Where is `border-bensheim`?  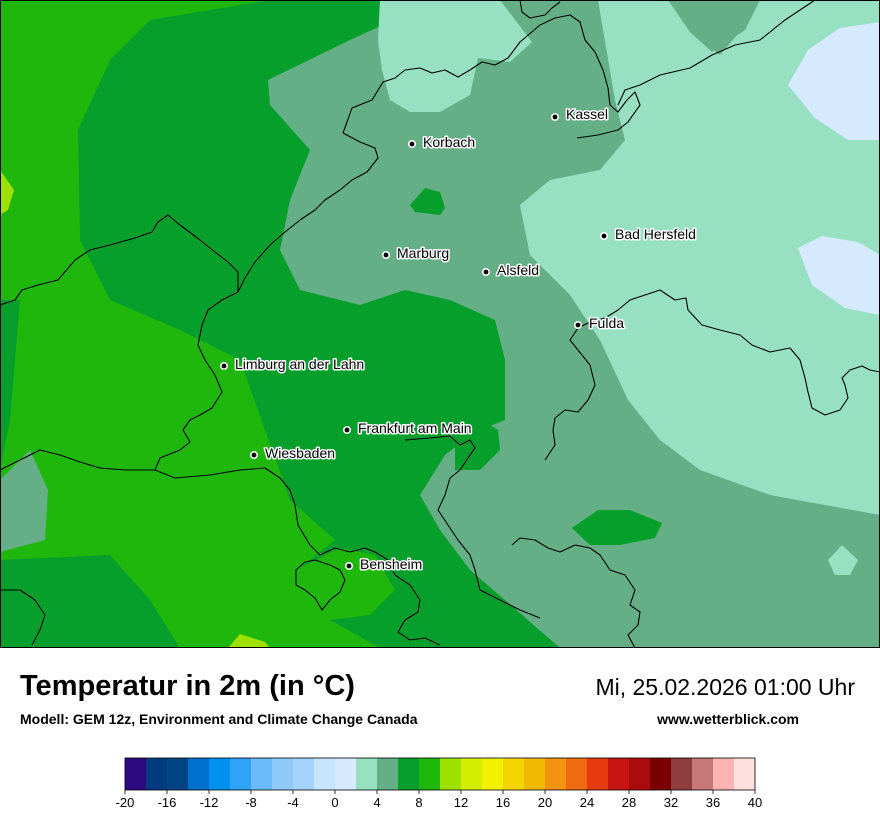
border-bensheim is located at coordinates (320, 585).